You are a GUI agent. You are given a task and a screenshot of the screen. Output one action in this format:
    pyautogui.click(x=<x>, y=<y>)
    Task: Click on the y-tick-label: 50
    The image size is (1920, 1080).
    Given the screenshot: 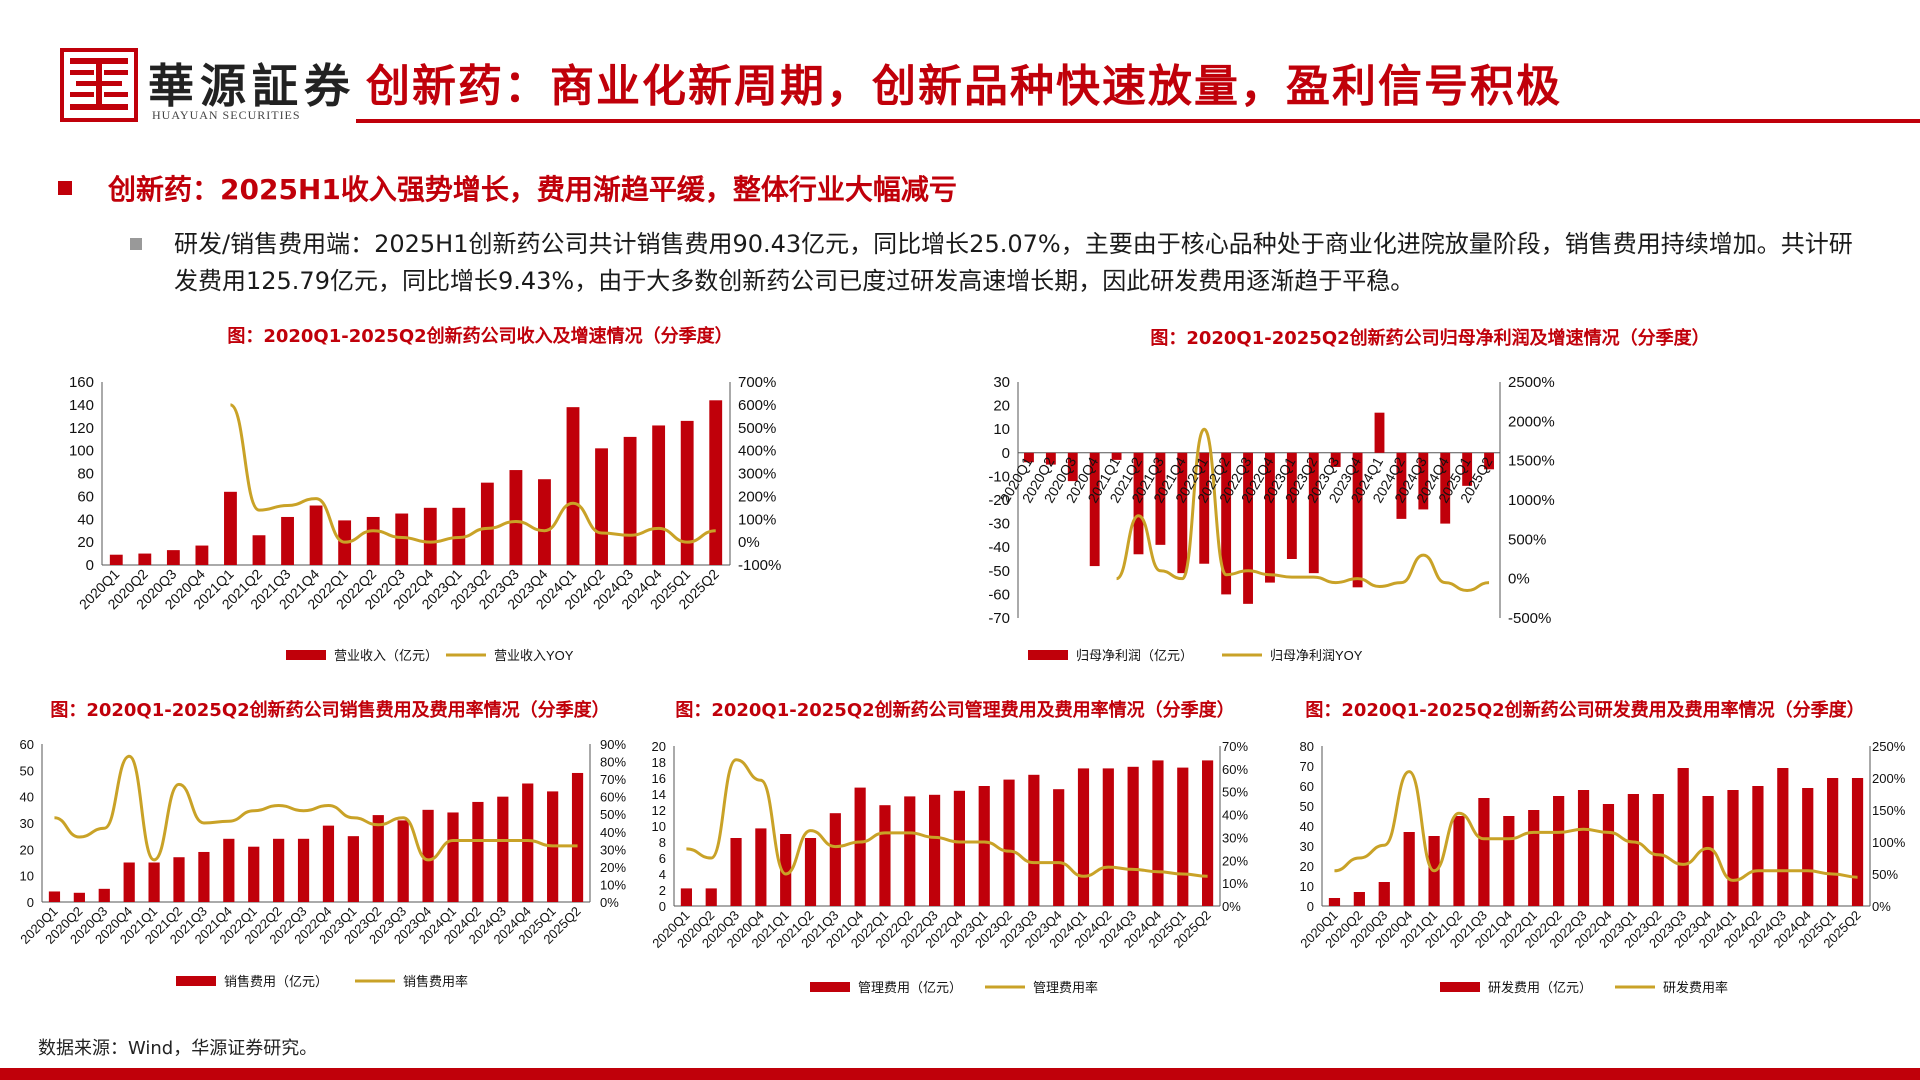 What is the action you would take?
    pyautogui.click(x=27, y=770)
    